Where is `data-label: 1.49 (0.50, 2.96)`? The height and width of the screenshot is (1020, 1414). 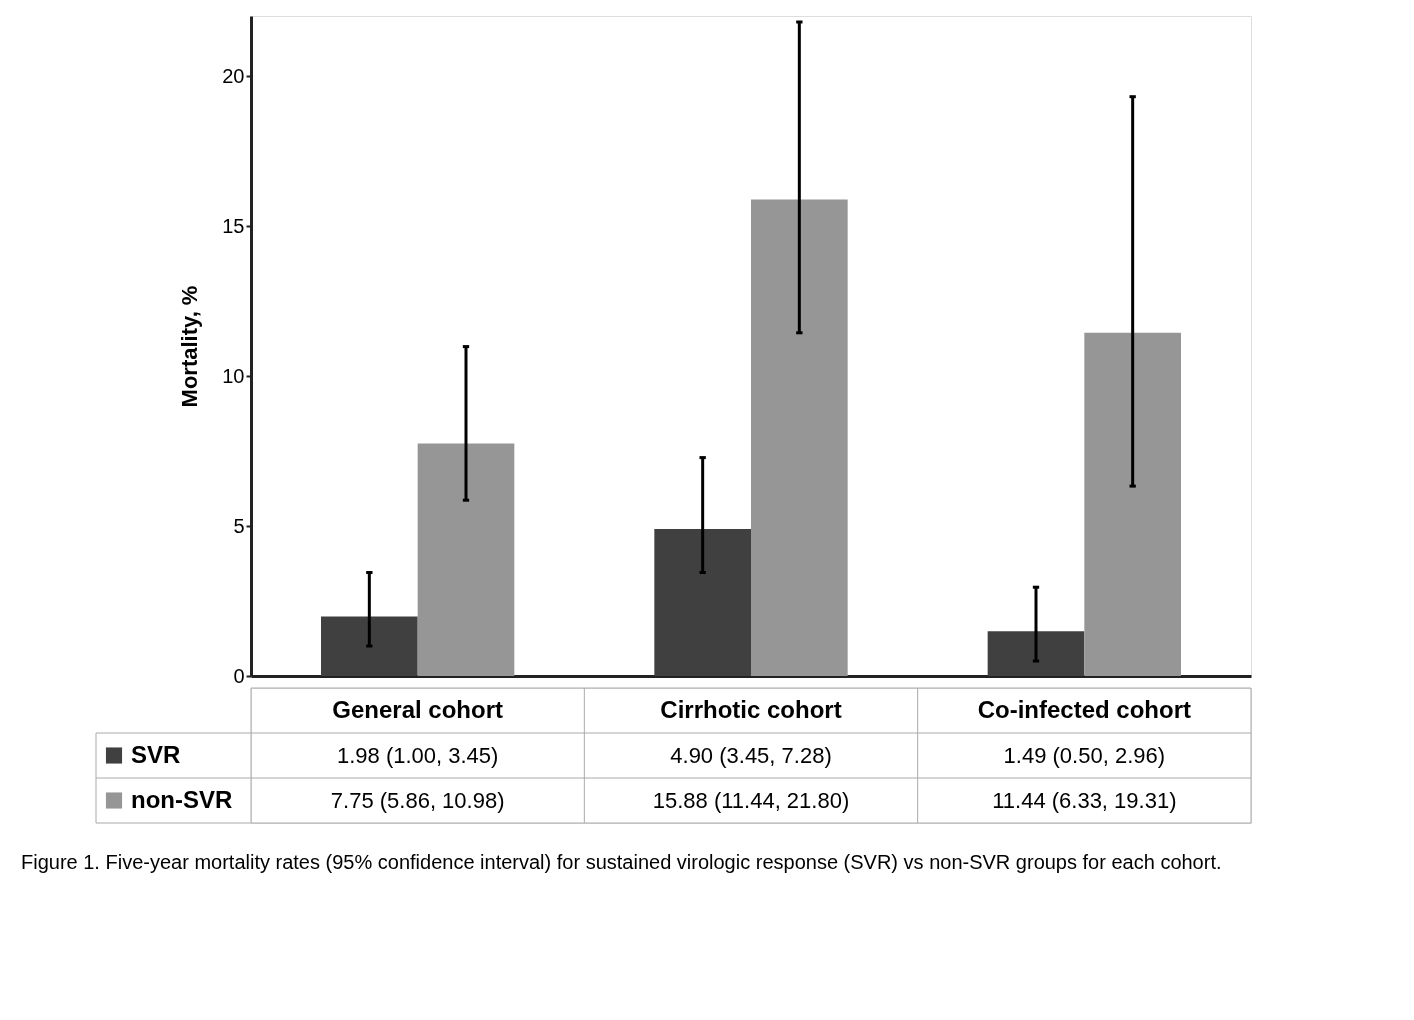
data-label: 1.49 (0.50, 2.96) is located at coordinates (1084, 755).